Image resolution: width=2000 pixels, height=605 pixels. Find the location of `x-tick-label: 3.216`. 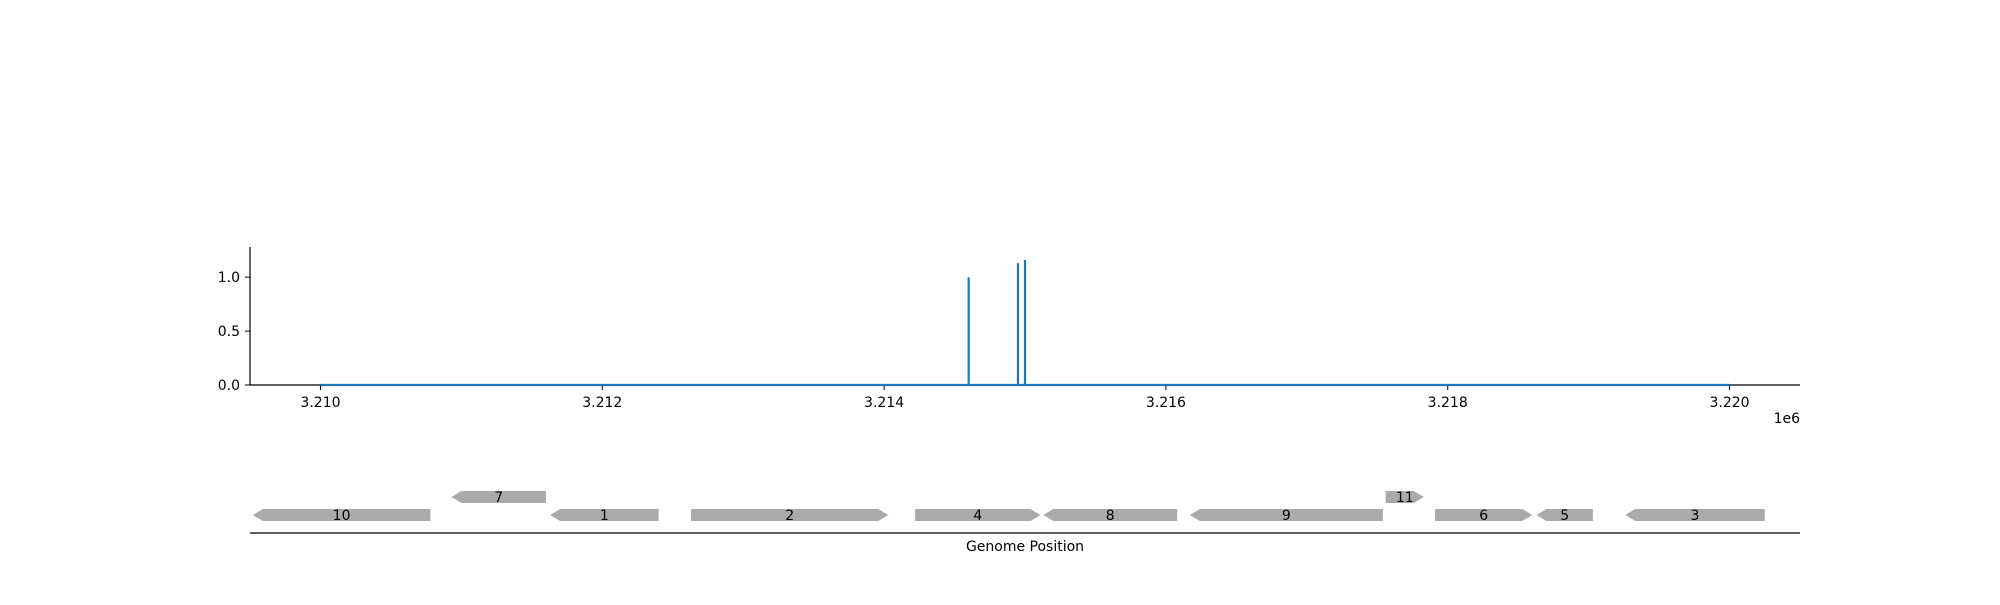

x-tick-label: 3.216 is located at coordinates (1166, 403).